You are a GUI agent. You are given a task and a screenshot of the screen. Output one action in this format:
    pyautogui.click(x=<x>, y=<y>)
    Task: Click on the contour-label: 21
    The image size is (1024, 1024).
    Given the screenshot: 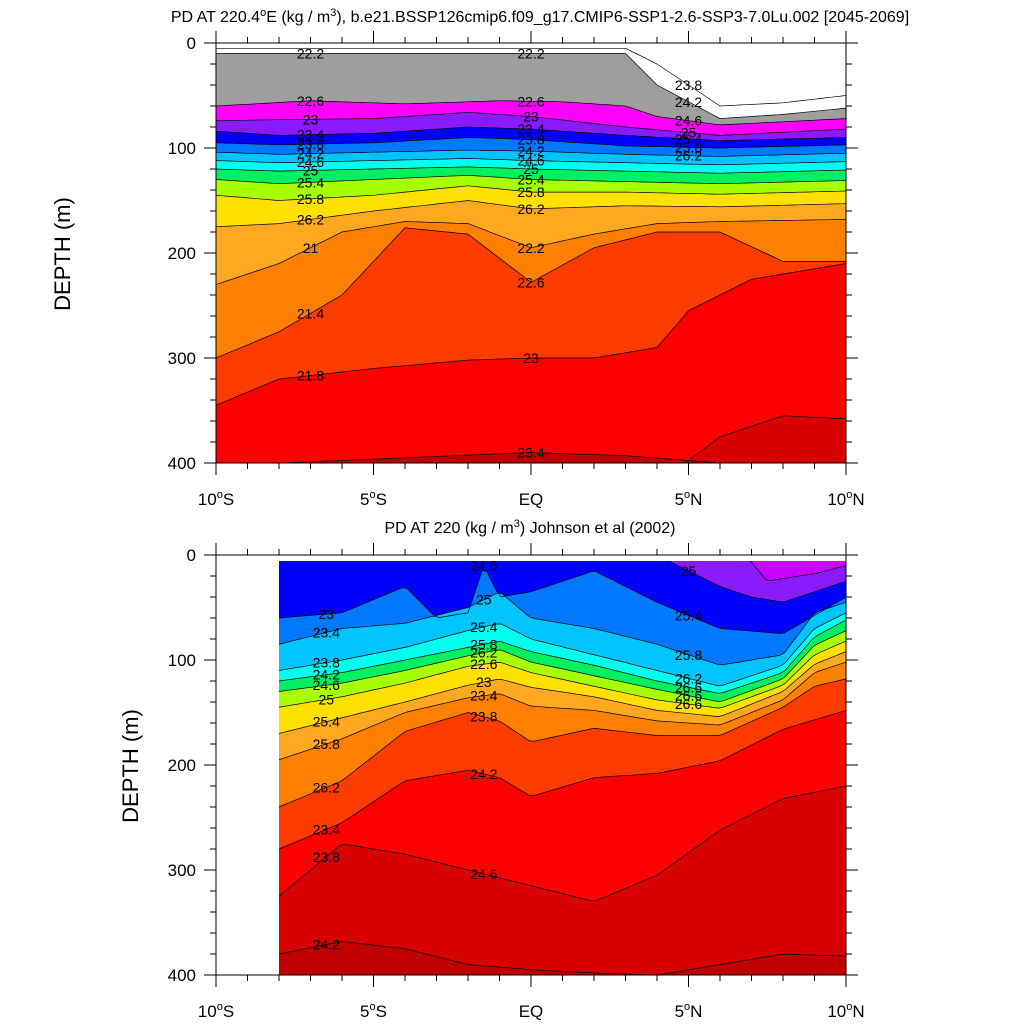 What is the action you would take?
    pyautogui.click(x=311, y=248)
    